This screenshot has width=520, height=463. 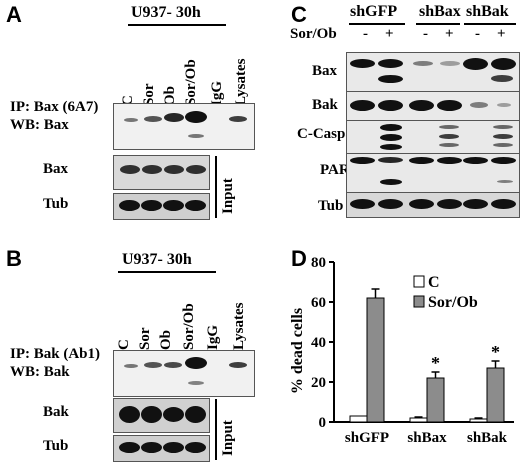 What do you see at coordinates (145, 339) in the screenshot?
I see `lane-label: Sor` at bounding box center [145, 339].